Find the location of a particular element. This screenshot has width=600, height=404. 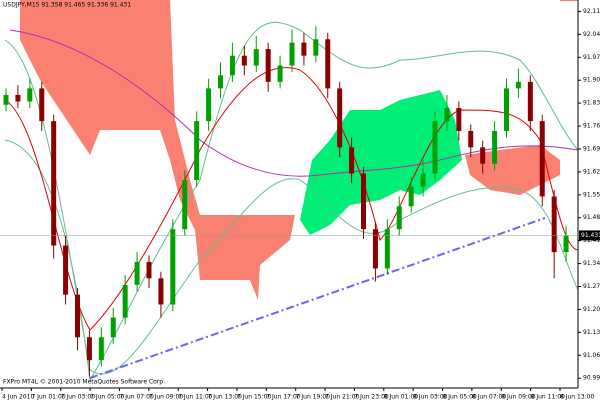

x-tick-label: 7 Jun 19:00 is located at coordinates (313, 397).